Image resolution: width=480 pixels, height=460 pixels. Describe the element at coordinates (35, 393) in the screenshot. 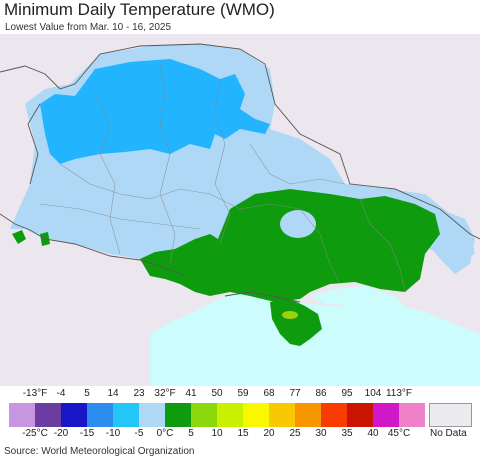

I see `legend-fahrenheit-label: -13°F` at that location.